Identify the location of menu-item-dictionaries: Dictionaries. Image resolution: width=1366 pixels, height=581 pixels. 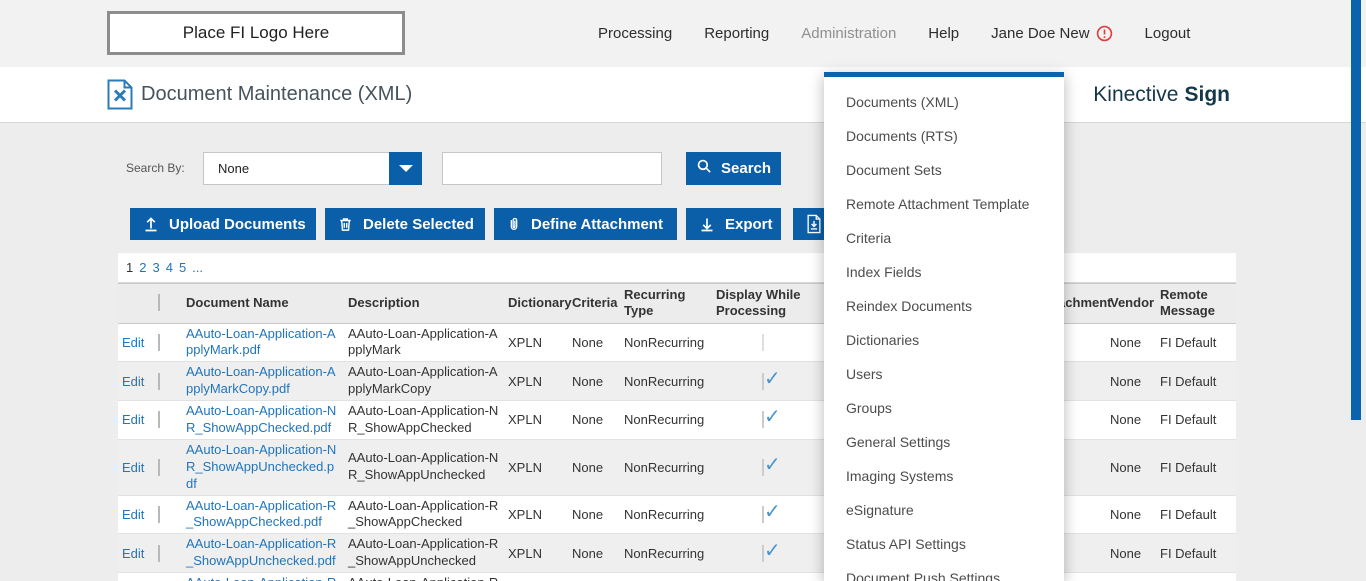
(883, 340).